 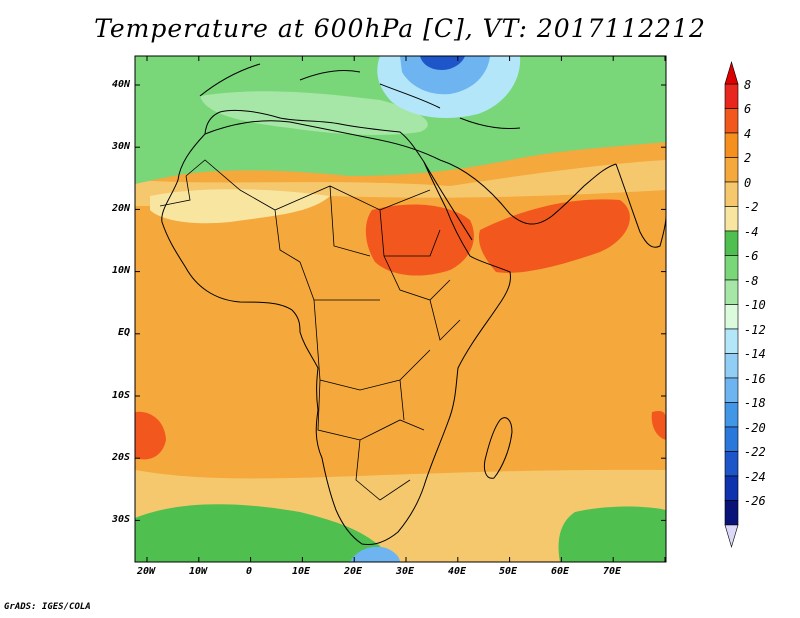 What do you see at coordinates (612, 571) in the screenshot?
I see `lon-label-70e: 70E` at bounding box center [612, 571].